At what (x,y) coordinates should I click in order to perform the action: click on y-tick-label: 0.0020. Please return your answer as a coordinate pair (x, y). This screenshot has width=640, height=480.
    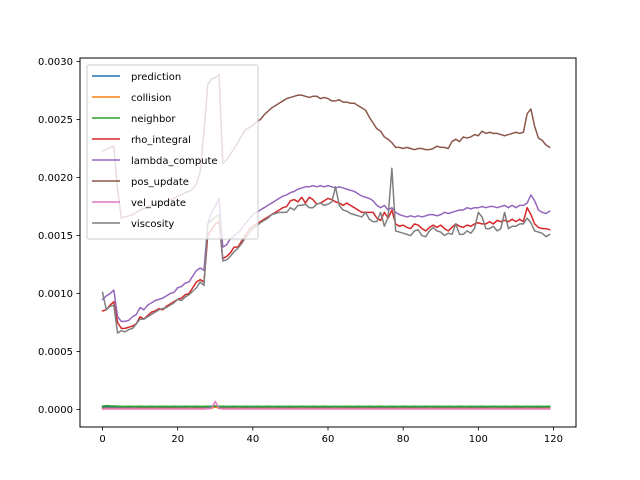
    Looking at the image, I should click on (55, 178).